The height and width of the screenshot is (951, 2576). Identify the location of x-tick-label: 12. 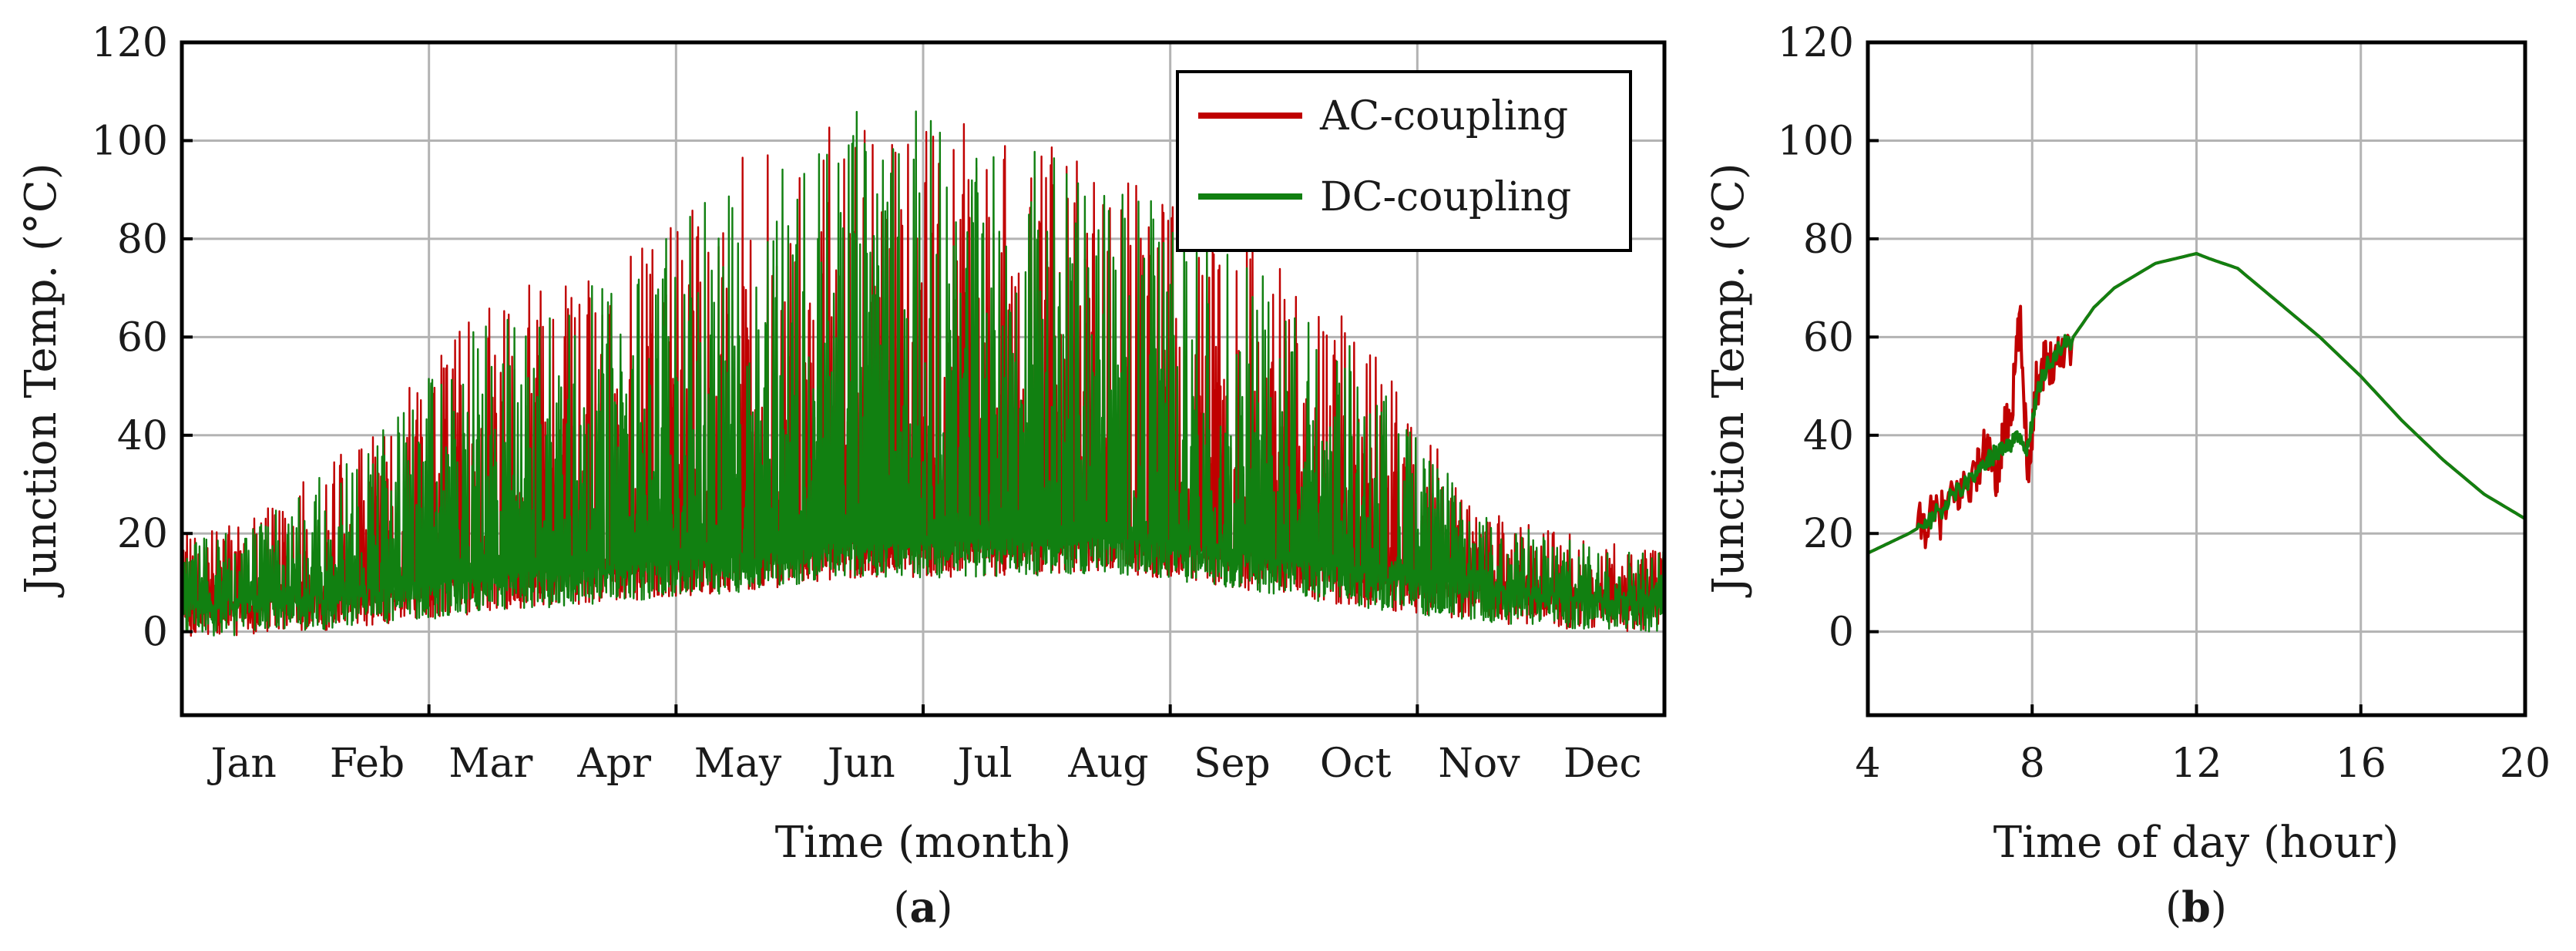
(2196, 764).